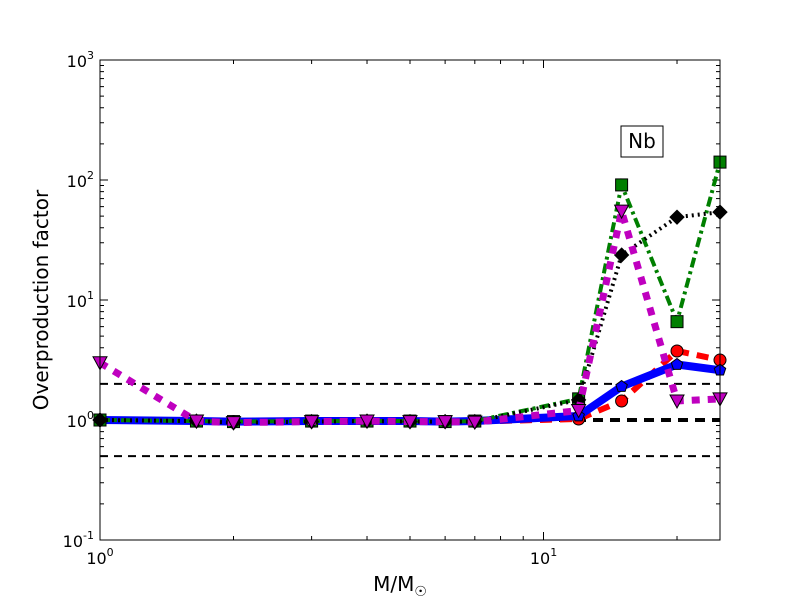 The image size is (800, 604). I want to click on y-tick-exp: 1, so click(90, 295).